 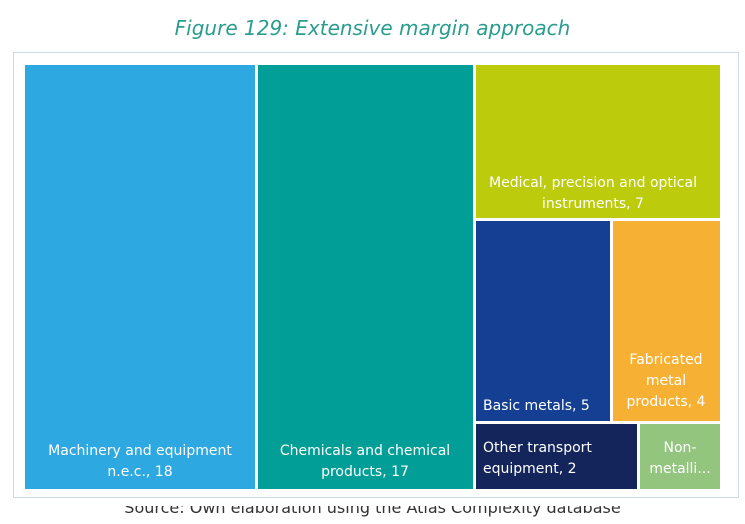 I want to click on treemap-tile-other-transport-equipment, so click(x=556, y=456).